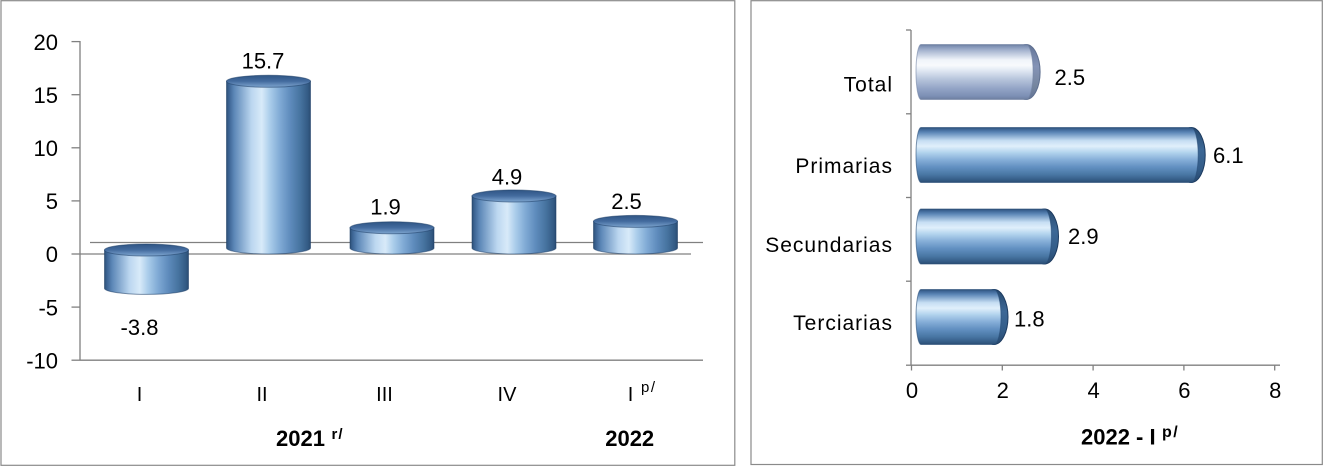  I want to click on svg-text: 8, so click(1275, 390).